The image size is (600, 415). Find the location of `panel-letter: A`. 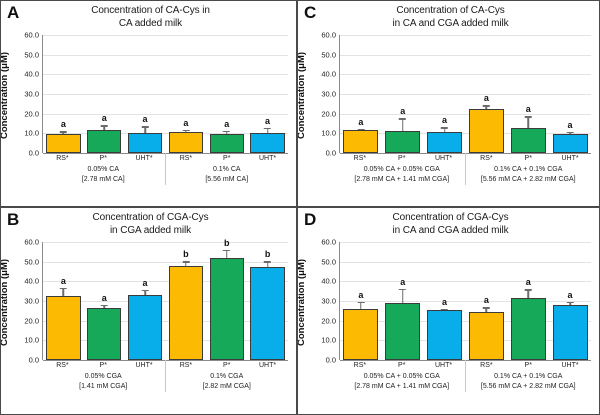

panel-letter: A is located at coordinates (13, 12).